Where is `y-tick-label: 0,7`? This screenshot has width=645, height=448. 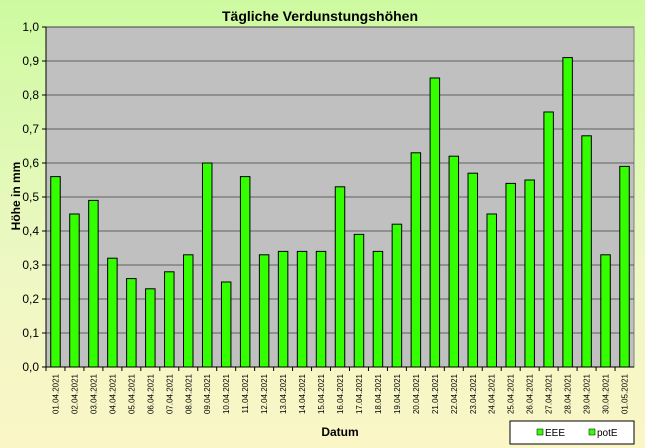 y-tick-label: 0,7 is located at coordinates (30, 129).